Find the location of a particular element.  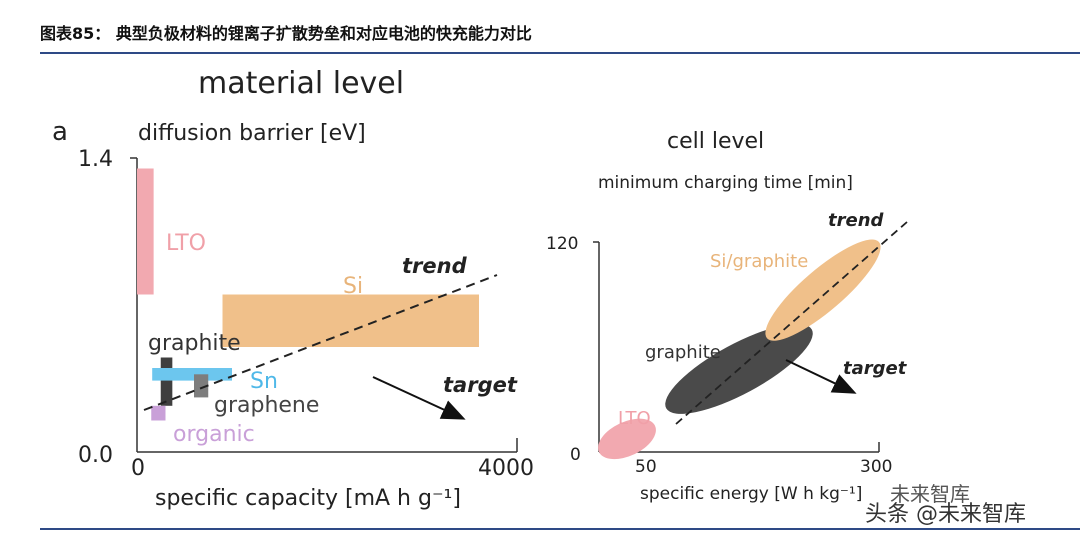

panel-a-title: material level is located at coordinates (301, 83).